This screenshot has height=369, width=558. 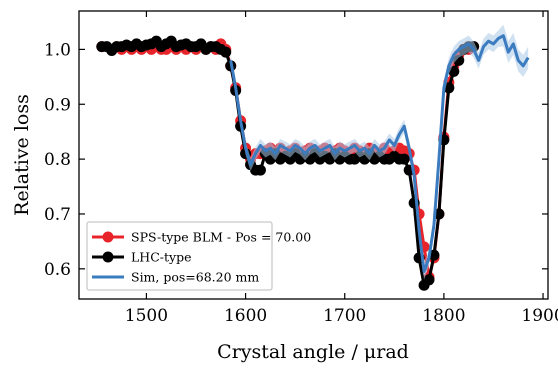 I want to click on y-tick-label: 0.6, so click(x=57, y=270).